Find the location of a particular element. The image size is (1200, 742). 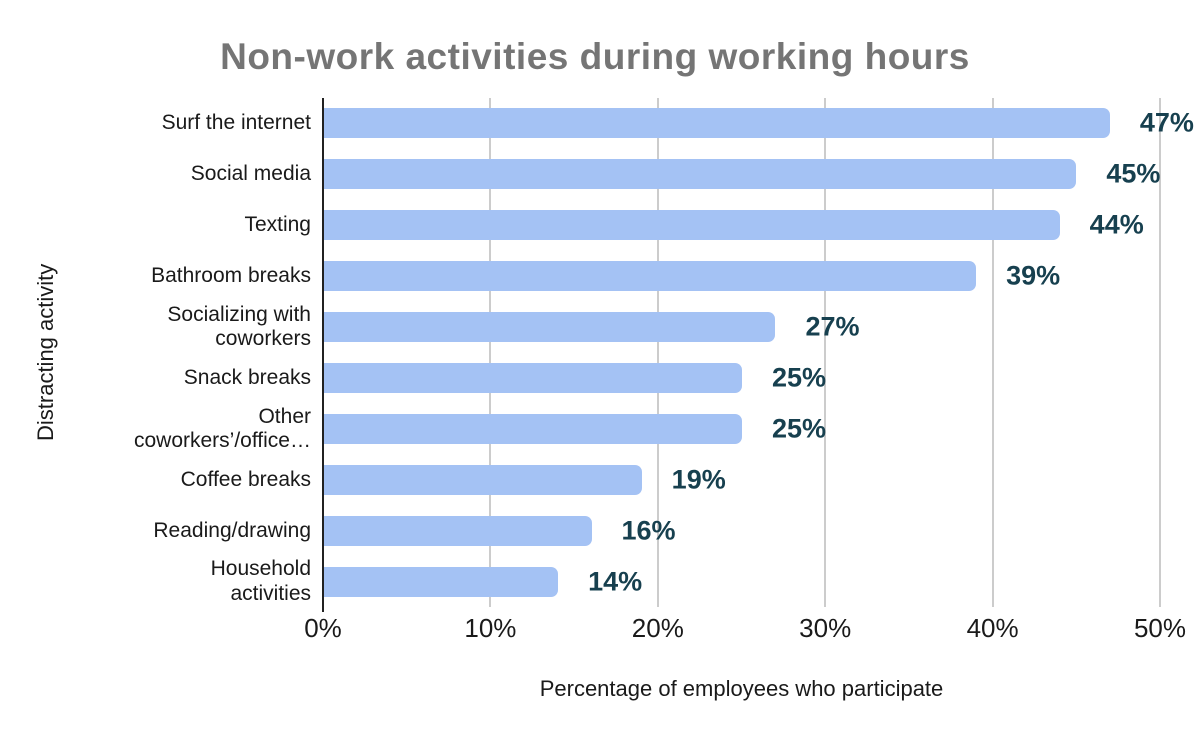

category-label: Social media is located at coordinates (250, 174).